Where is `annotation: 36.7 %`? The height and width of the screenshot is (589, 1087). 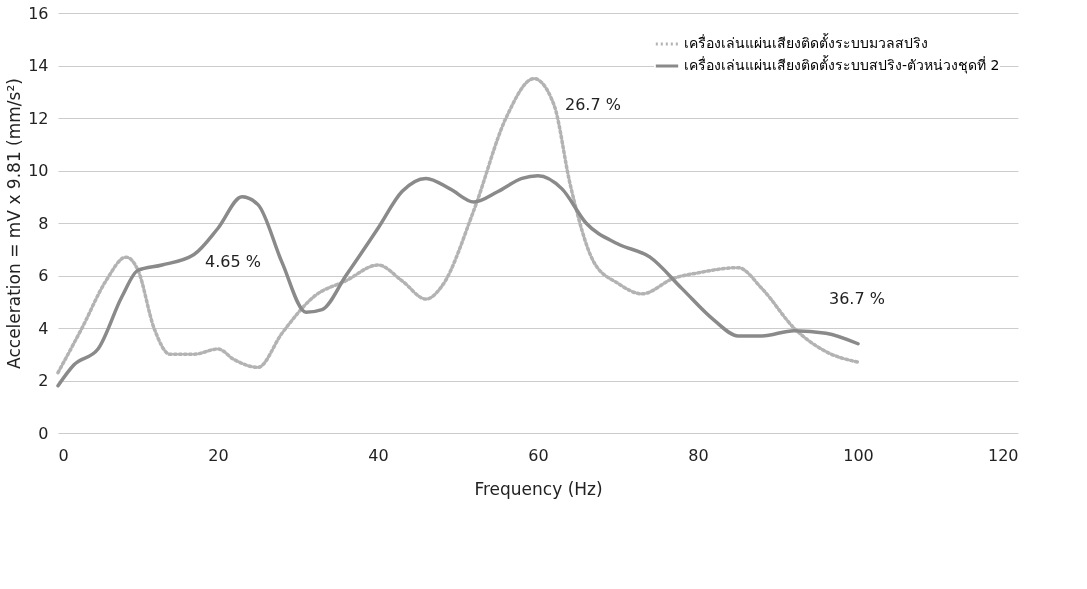 annotation: 36.7 % is located at coordinates (857, 298).